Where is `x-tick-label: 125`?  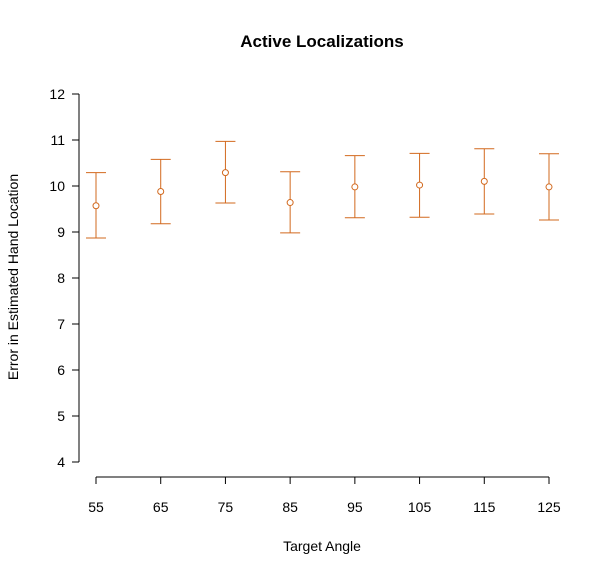
x-tick-label: 125 is located at coordinates (549, 507).